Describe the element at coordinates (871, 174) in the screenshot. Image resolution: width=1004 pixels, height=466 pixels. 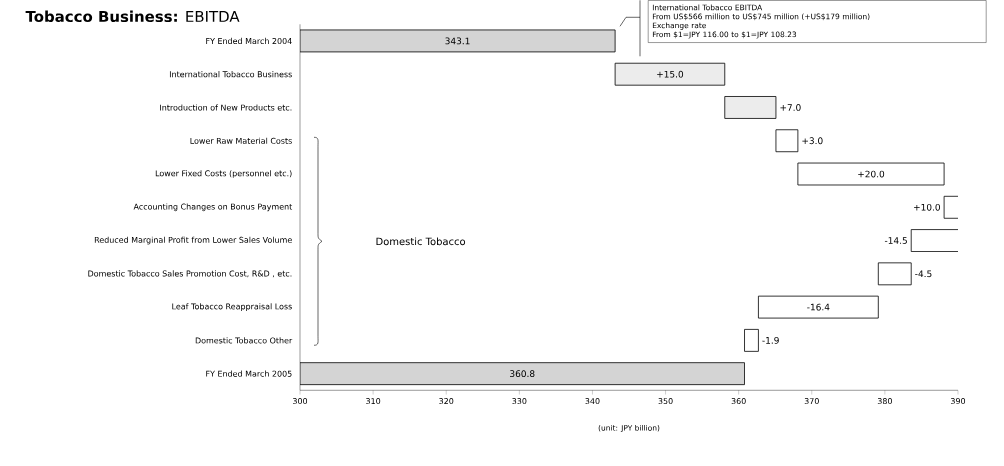
I see `data-label: +20.0` at that location.